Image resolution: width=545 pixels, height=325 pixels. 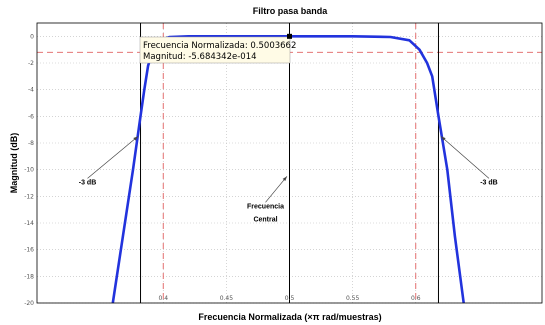 What do you see at coordinates (265, 206) in the screenshot?
I see `annotation-text: Frecuencia` at bounding box center [265, 206].